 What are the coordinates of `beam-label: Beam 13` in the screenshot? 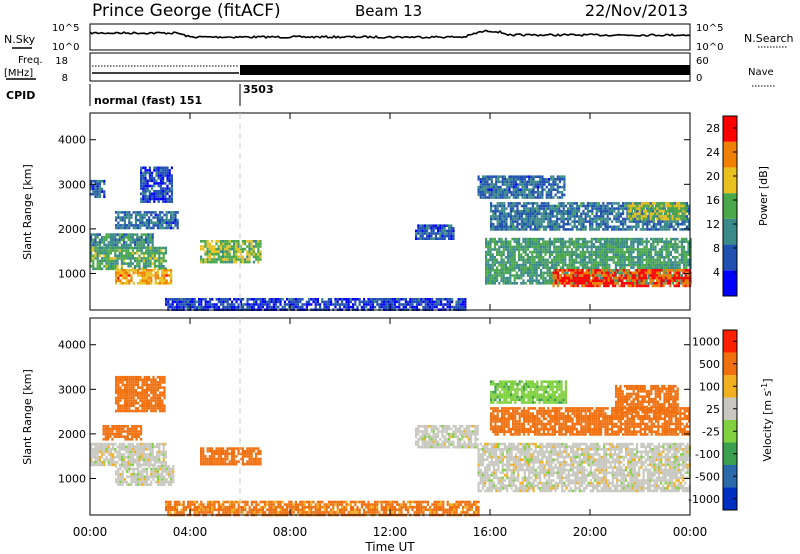 It's located at (388, 11).